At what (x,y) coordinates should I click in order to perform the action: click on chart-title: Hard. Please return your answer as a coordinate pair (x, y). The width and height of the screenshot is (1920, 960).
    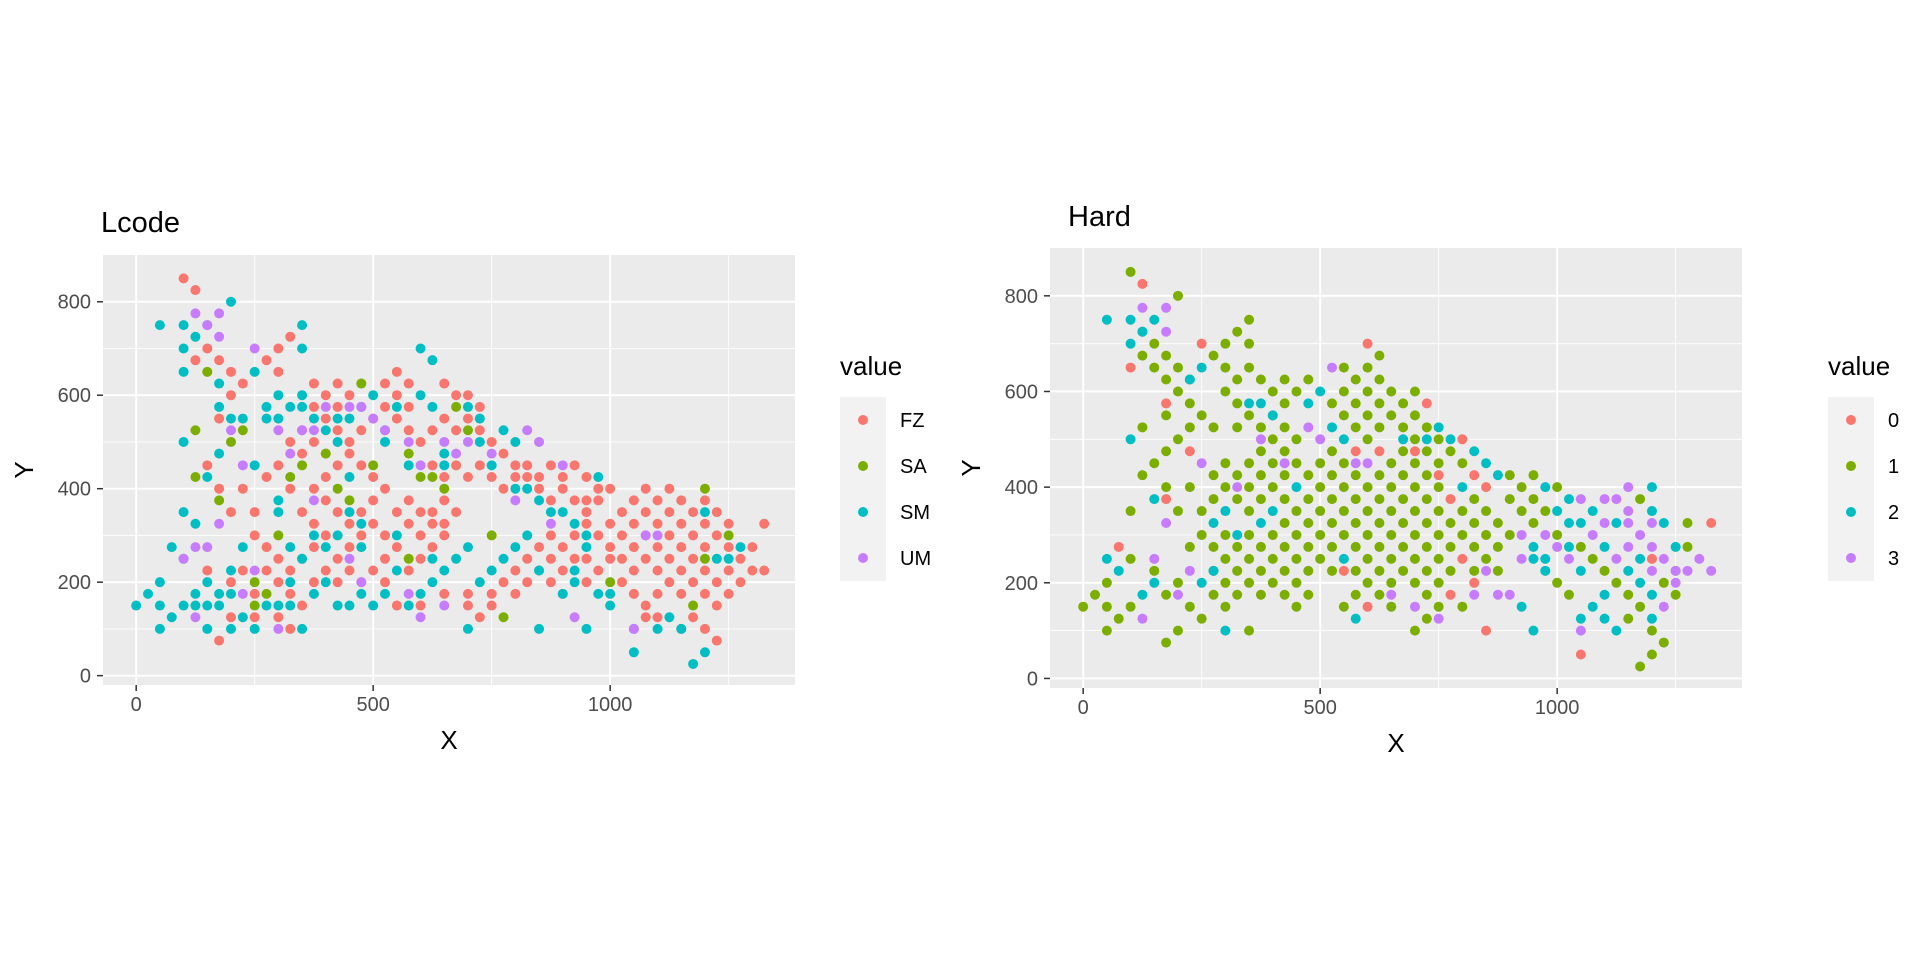
    Looking at the image, I should click on (1099, 217).